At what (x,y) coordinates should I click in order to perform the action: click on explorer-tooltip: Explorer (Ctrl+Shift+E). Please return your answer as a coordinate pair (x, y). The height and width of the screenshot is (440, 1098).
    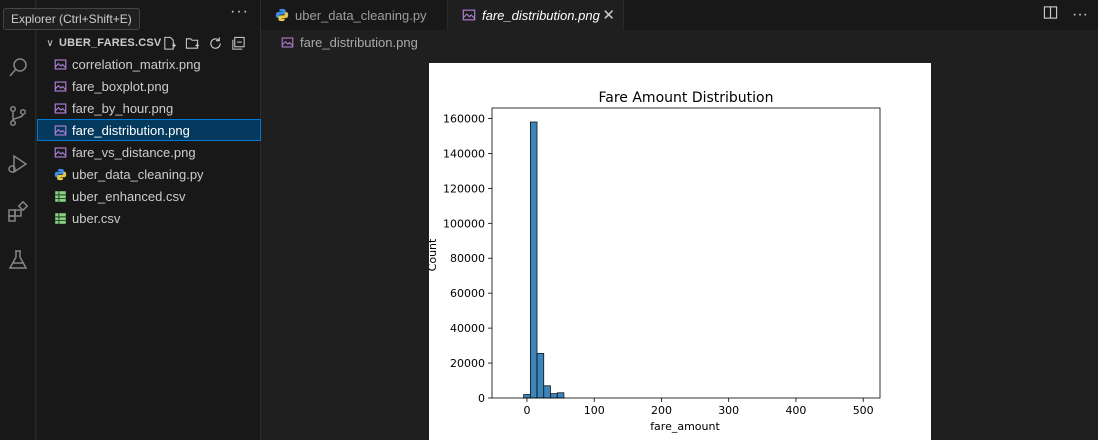
    Looking at the image, I should click on (71, 19).